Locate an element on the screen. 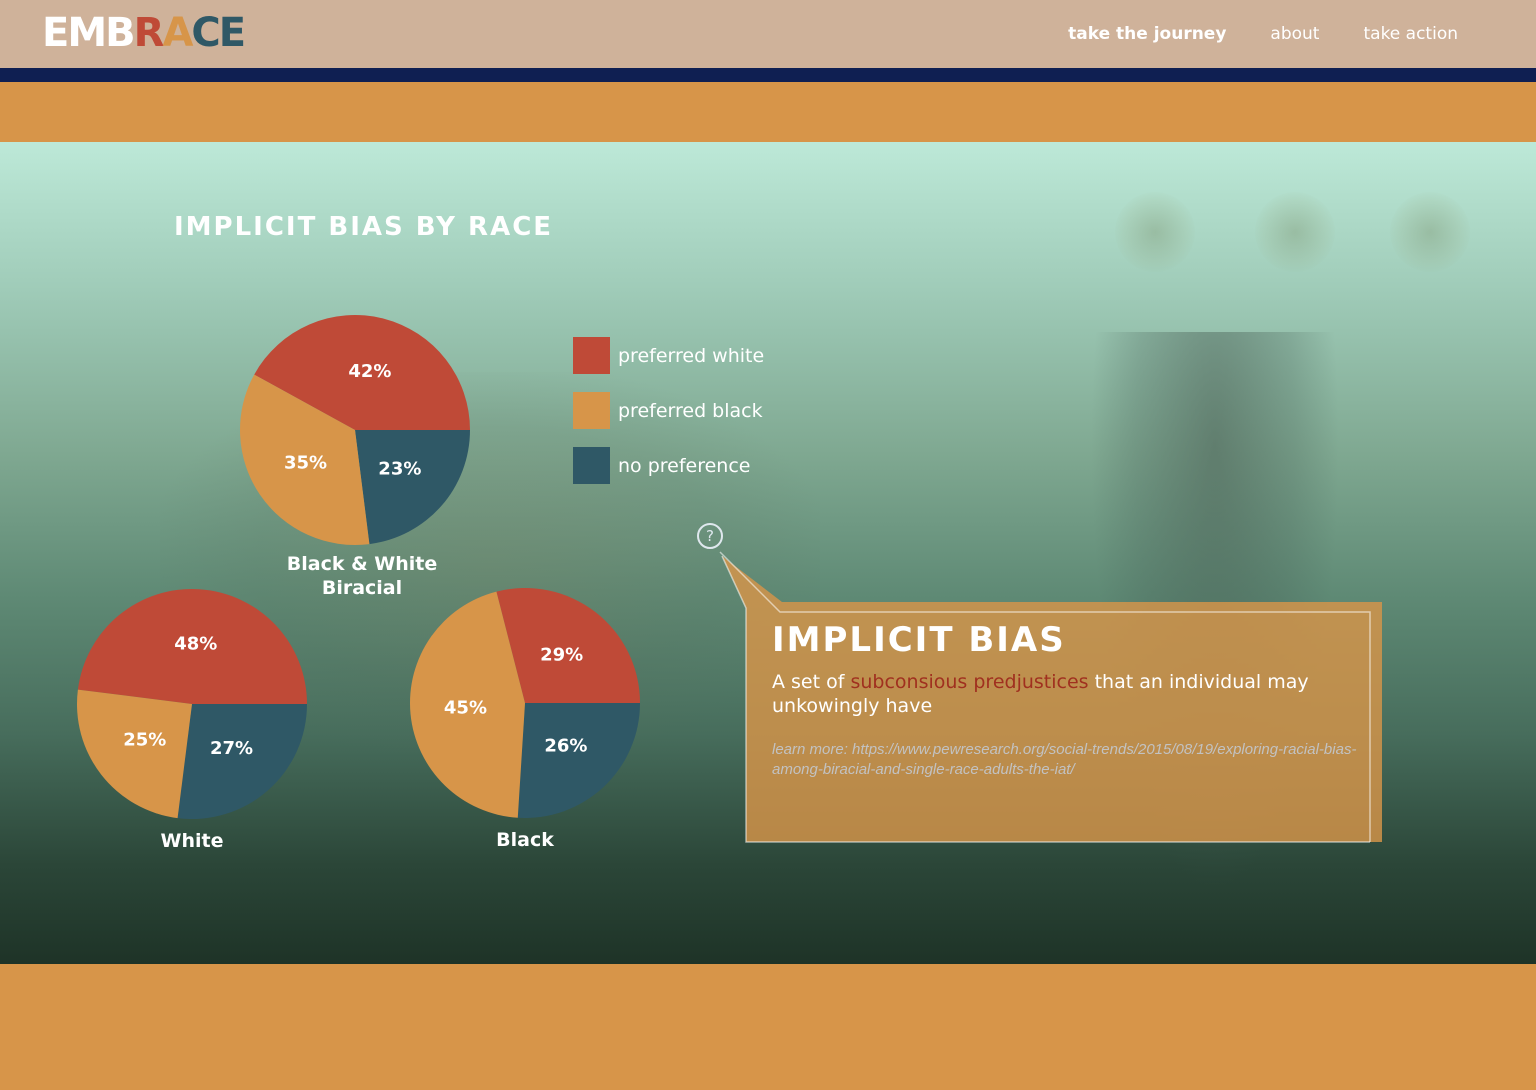  desc-prefix: A set of is located at coordinates (811, 682).